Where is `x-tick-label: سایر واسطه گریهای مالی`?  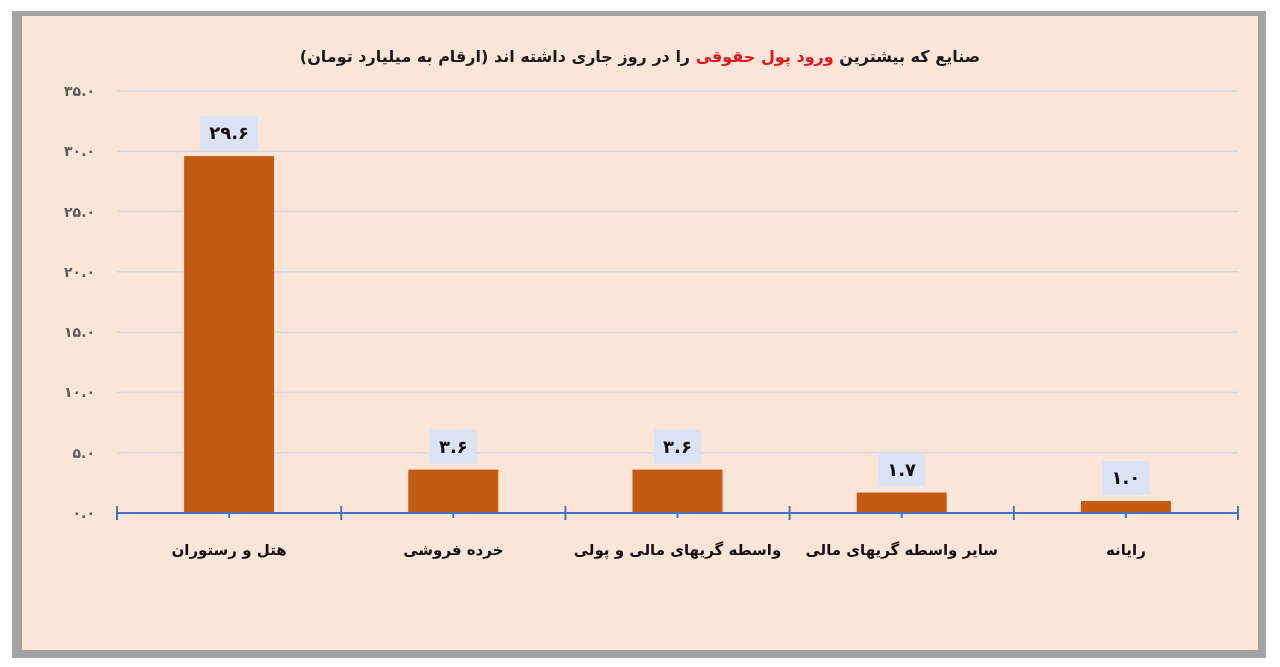
x-tick-label: سایر واسطه گریهای مالی is located at coordinates (902, 550).